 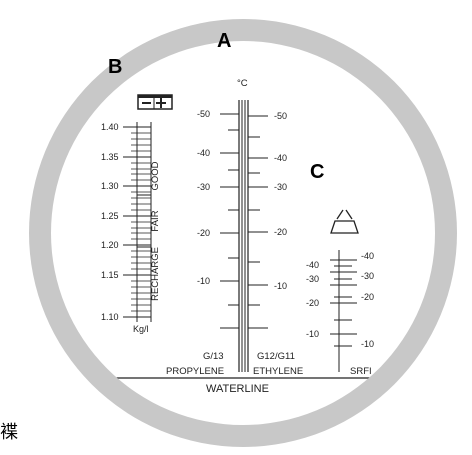 What do you see at coordinates (213, 356) in the screenshot?
I see `propylene-code: G/13` at bounding box center [213, 356].